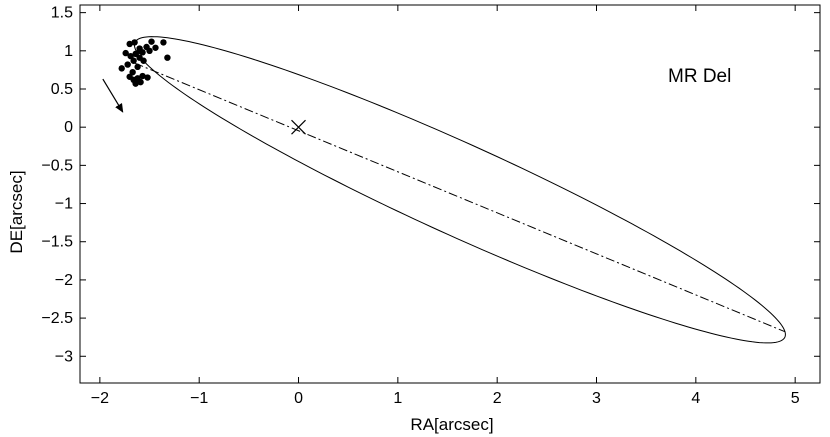 The image size is (830, 437). I want to click on x-tick-label: −1, so click(199, 398).